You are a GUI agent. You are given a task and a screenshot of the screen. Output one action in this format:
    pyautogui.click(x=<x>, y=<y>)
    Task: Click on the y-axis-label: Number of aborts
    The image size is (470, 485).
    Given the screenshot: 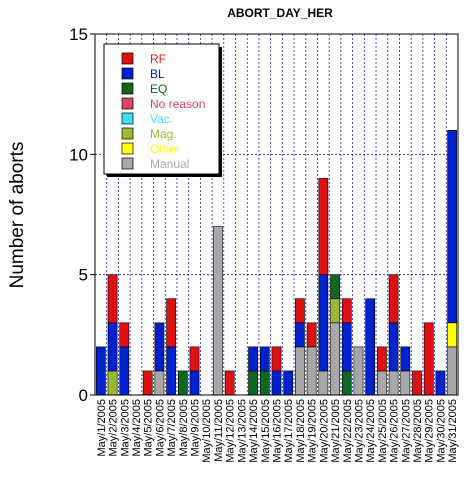 What is the action you would take?
    pyautogui.click(x=17, y=215)
    